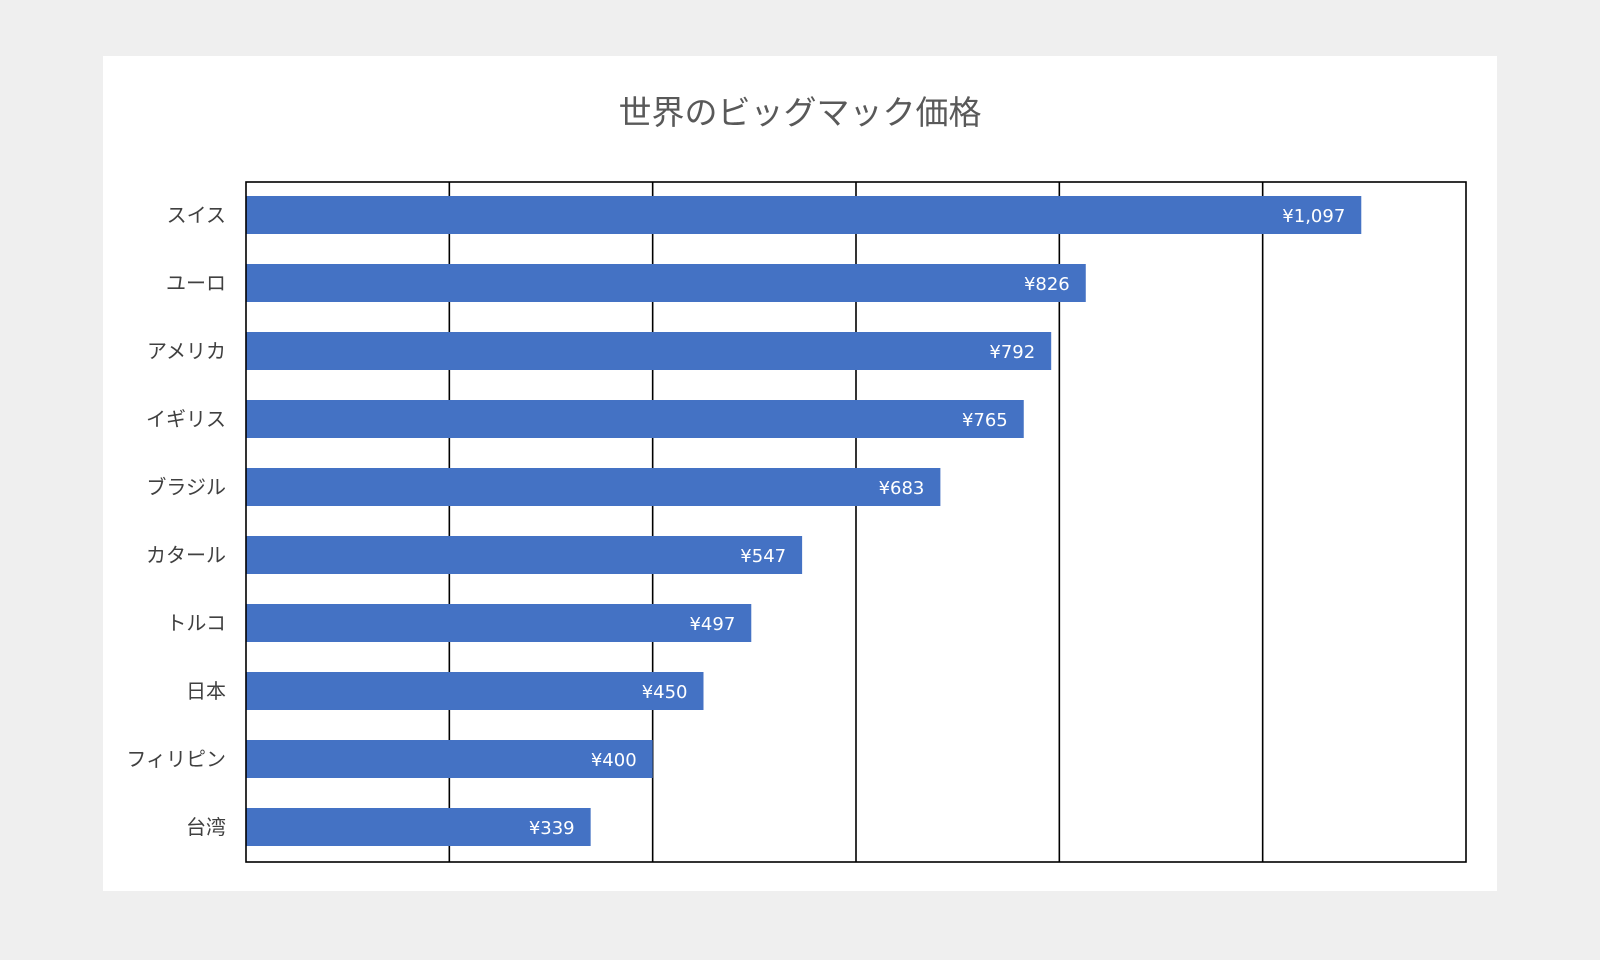  What do you see at coordinates (1313, 216) in the screenshot?
I see `data-label: ¥1,097` at bounding box center [1313, 216].